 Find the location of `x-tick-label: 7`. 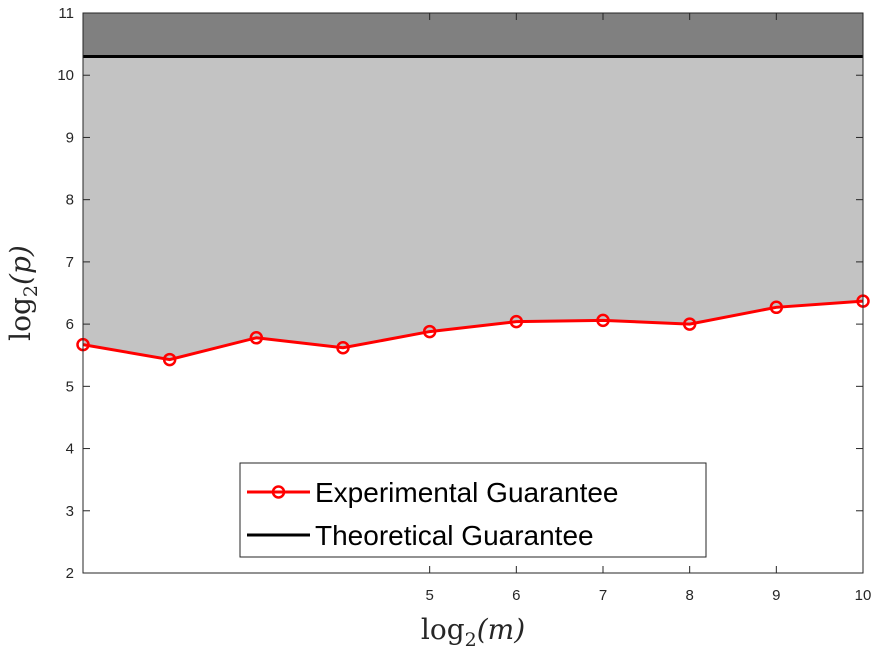

x-tick-label: 7 is located at coordinates (603, 595).